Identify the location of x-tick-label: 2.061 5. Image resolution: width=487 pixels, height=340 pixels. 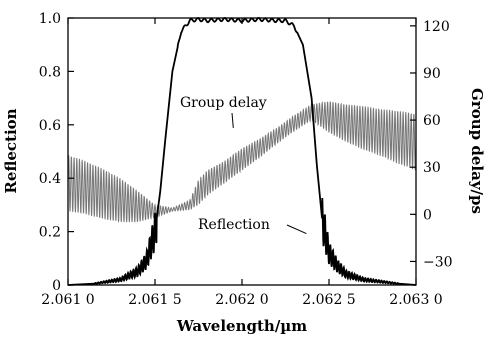
(154, 300).